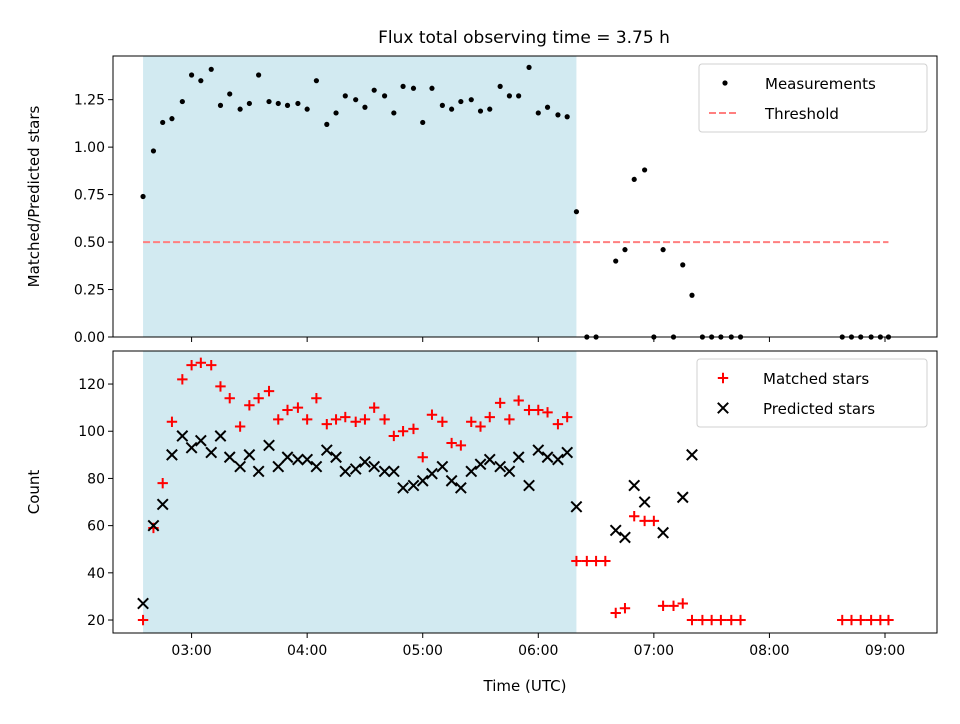 This screenshot has width=960, height=724. What do you see at coordinates (89, 148) in the screenshot?
I see `top-ytick-label: 1.00` at bounding box center [89, 148].